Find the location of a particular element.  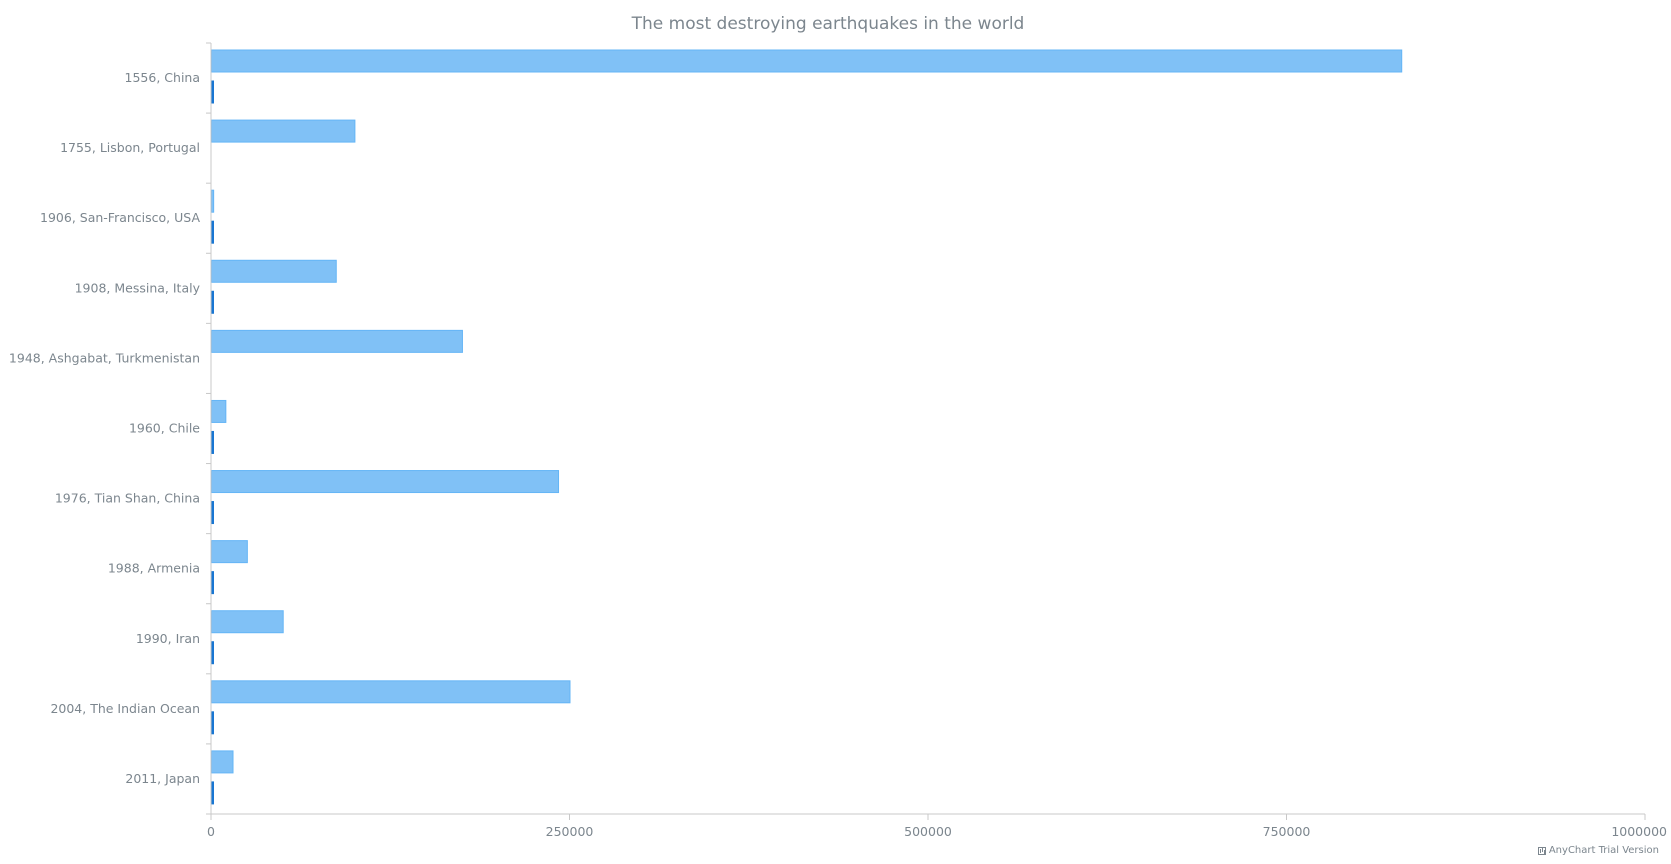

watermark-label: AnyChart Trial Version is located at coordinates (1603, 850).